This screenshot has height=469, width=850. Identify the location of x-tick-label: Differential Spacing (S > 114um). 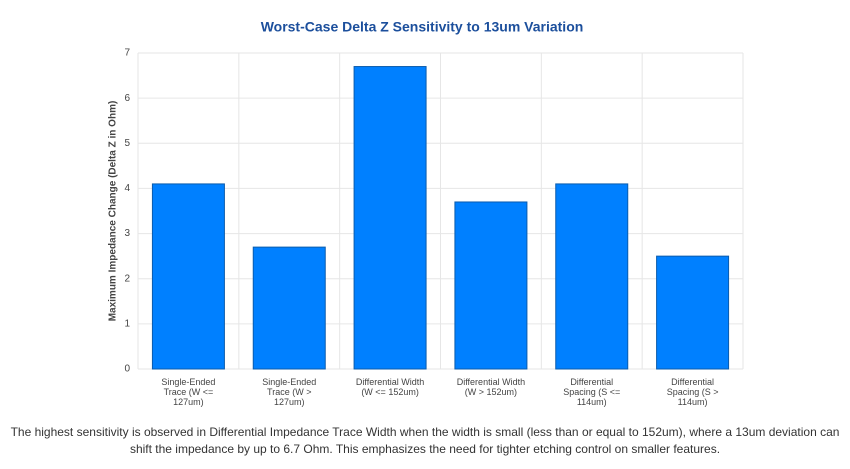
(692, 392).